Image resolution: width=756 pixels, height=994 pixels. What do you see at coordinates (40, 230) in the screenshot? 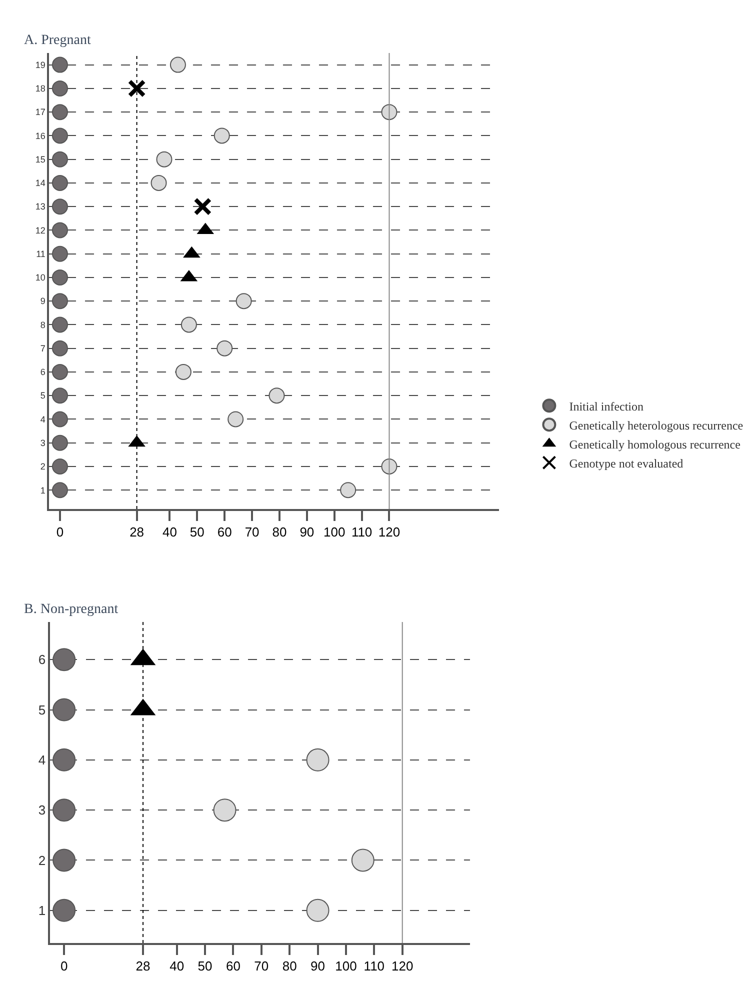
I see `y-tick-label: 12` at bounding box center [40, 230].